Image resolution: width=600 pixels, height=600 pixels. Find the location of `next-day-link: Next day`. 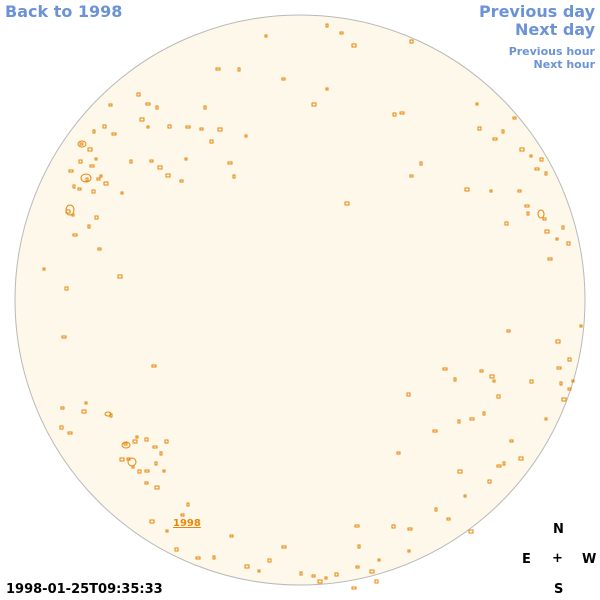

next-day-link: Next day is located at coordinates (555, 29).